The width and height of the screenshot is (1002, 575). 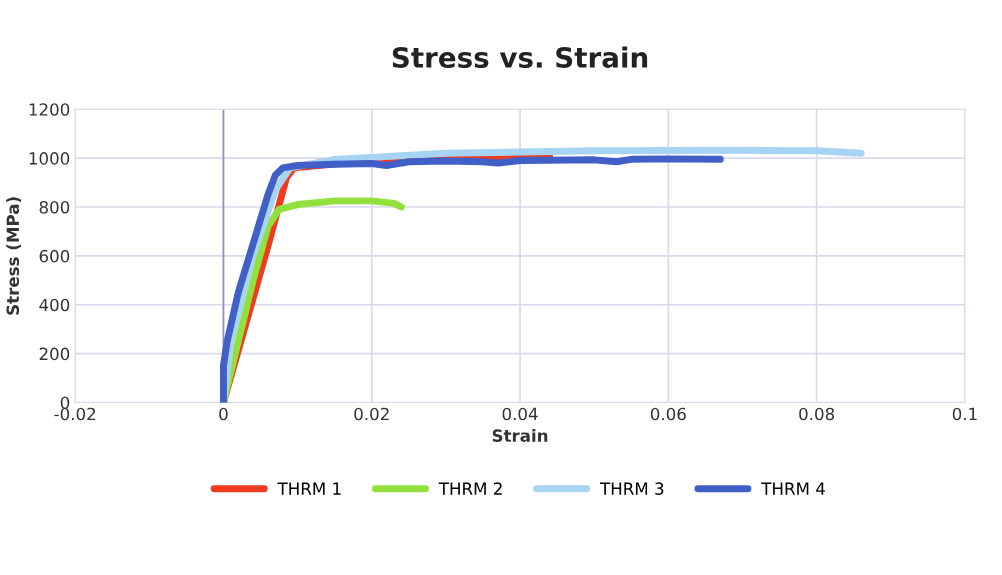 I want to click on x-tick-label: 0.04, so click(x=520, y=414).